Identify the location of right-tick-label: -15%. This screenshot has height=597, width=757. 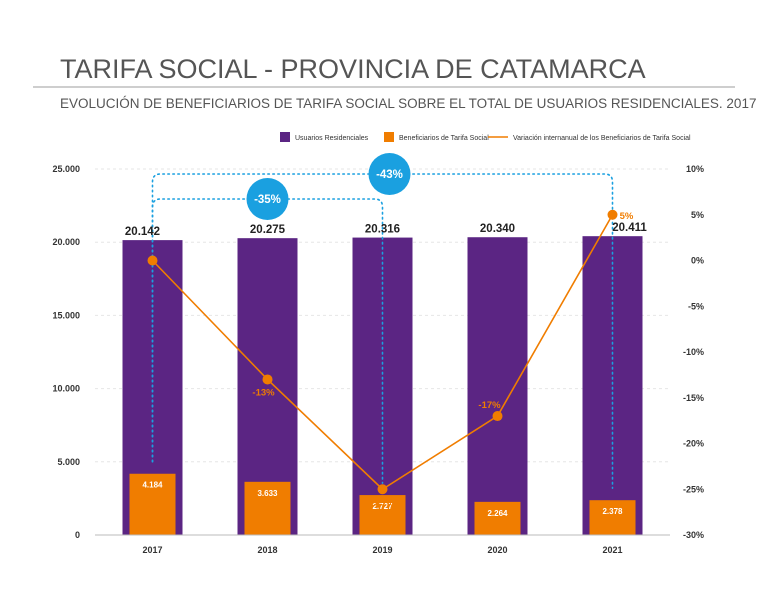
(693, 398).